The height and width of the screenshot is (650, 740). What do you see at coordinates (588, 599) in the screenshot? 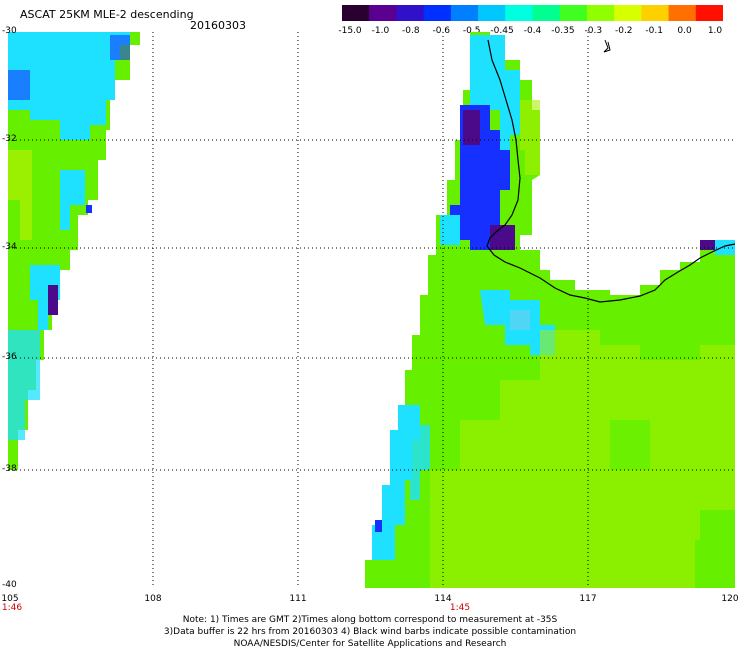
I see `lon-label: 117` at bounding box center [588, 599].